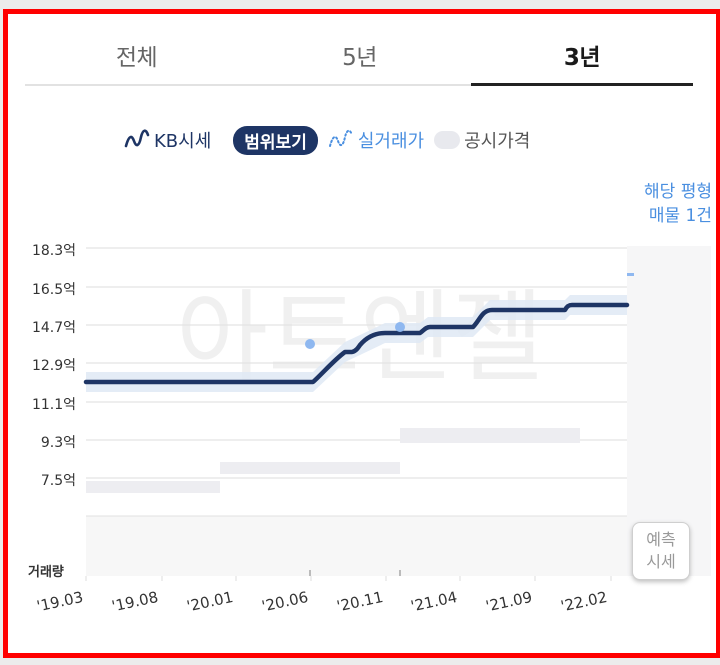  Describe the element at coordinates (490, 435) in the screenshot. I see `gov-price-bar-2021` at that location.